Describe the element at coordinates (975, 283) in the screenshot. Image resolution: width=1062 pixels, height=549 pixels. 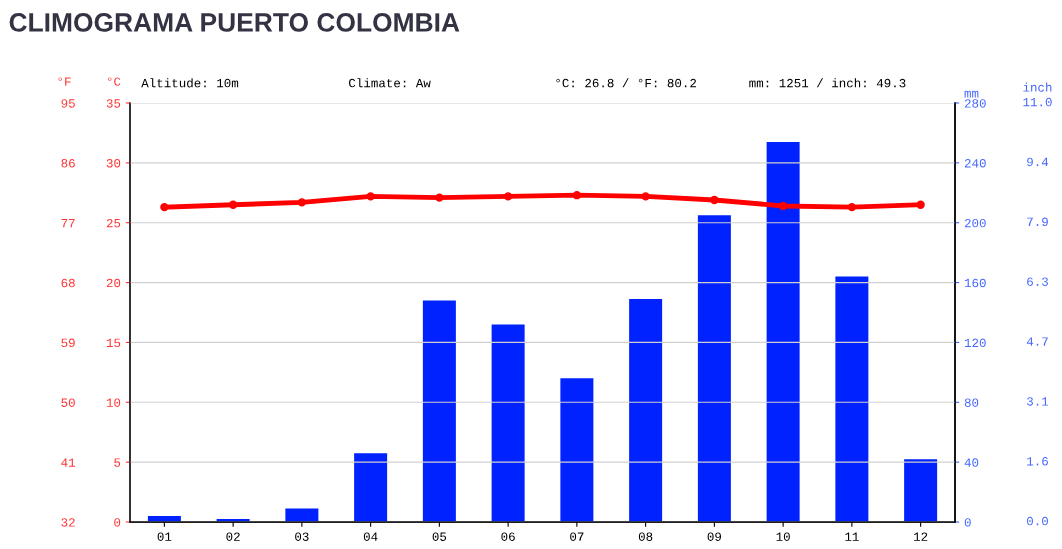
I see `y2-tick-label: 160` at that location.